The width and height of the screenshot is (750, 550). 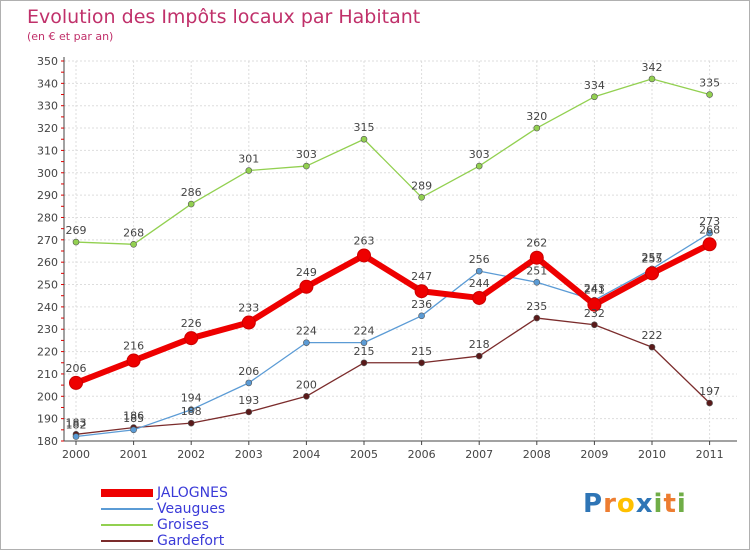 What do you see at coordinates (47, 307) in the screenshot?
I see `y-tick-label: 240` at bounding box center [47, 307].